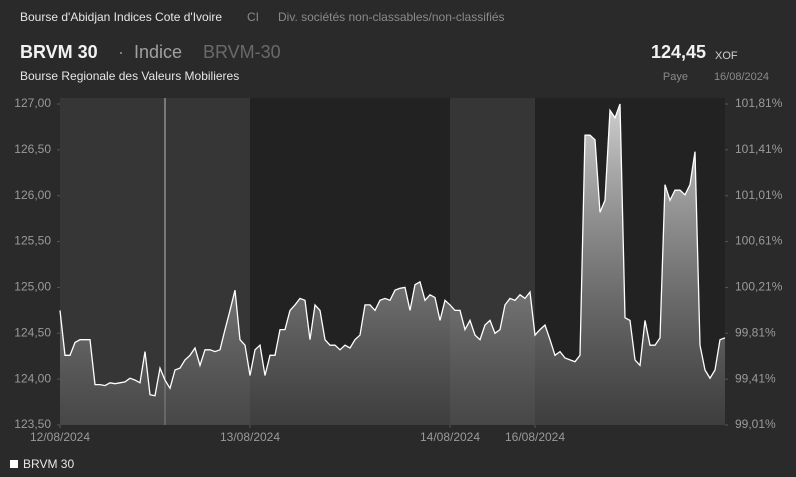 The image size is (796, 477). I want to click on y2-tick-label: 100,21%, so click(759, 287).